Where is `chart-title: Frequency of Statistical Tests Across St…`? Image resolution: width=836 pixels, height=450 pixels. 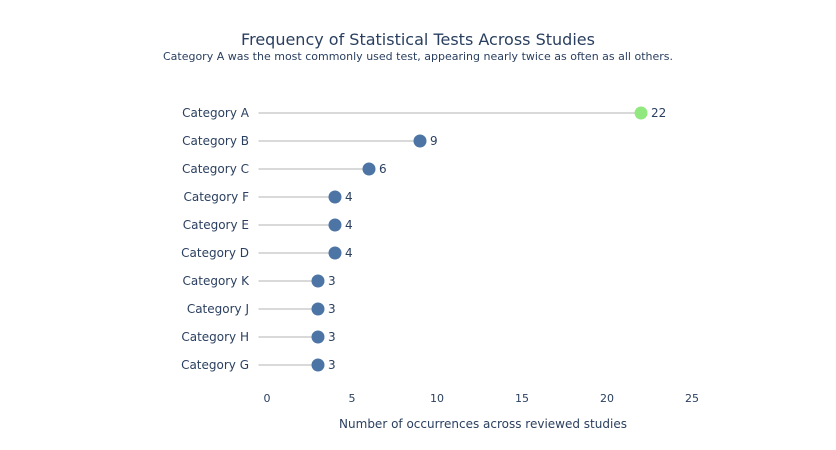
chart-title: Frequency of Statistical Tests Across St… is located at coordinates (418, 39).